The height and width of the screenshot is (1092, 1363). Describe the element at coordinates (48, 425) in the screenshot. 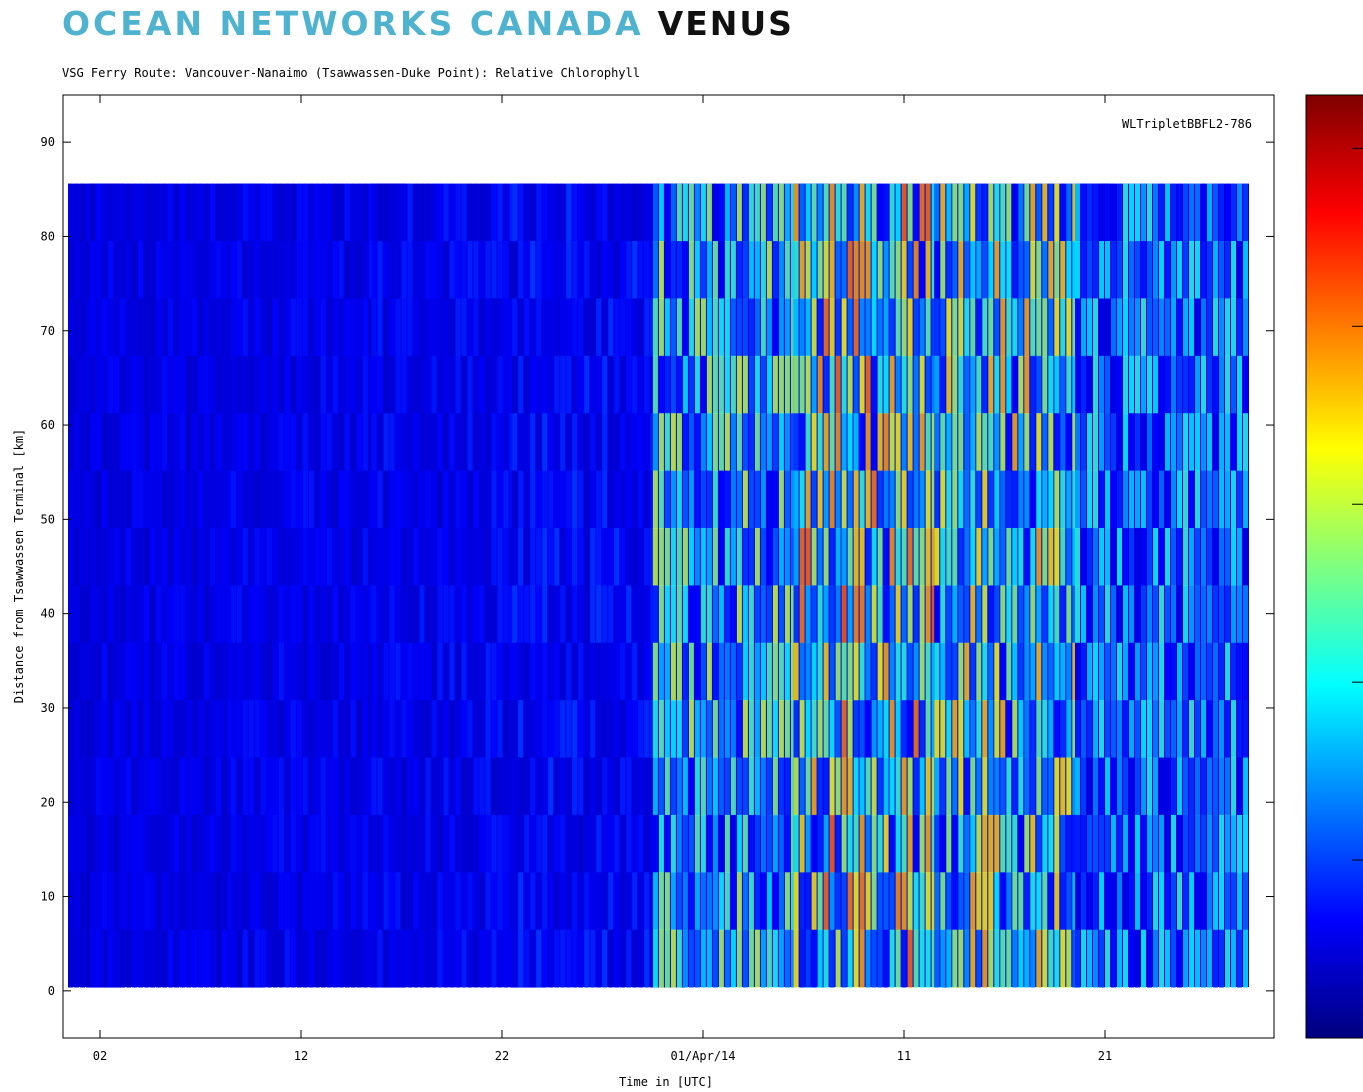

I see `y-tick-label: 60` at that location.